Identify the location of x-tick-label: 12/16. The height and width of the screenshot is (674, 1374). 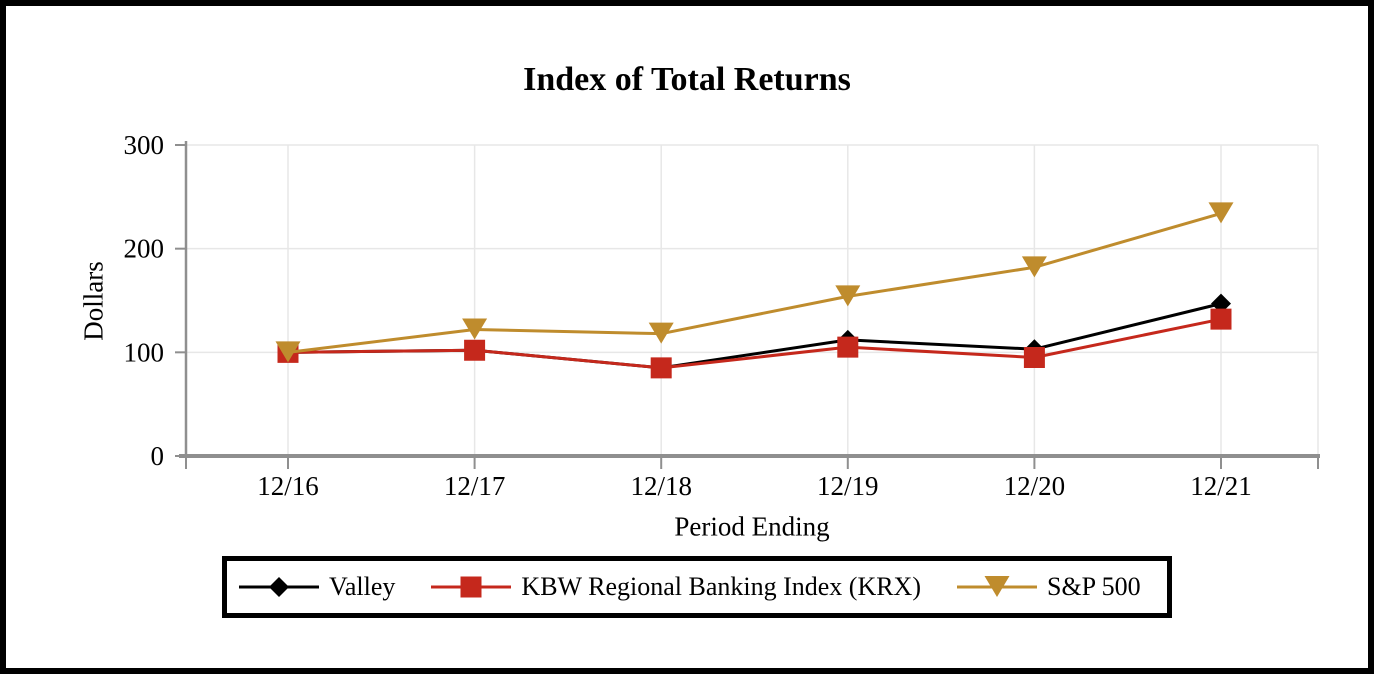
(288, 486).